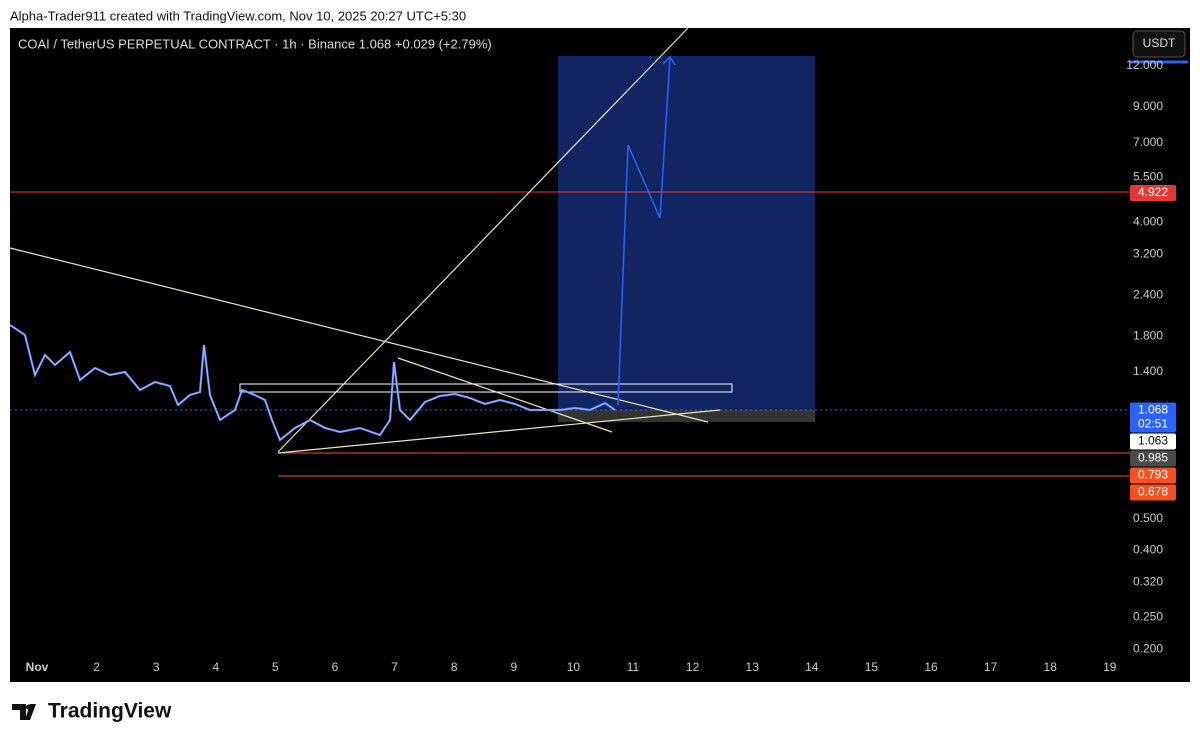 The height and width of the screenshot is (747, 1200). What do you see at coordinates (669, 60) in the screenshot?
I see `arrow-head` at bounding box center [669, 60].